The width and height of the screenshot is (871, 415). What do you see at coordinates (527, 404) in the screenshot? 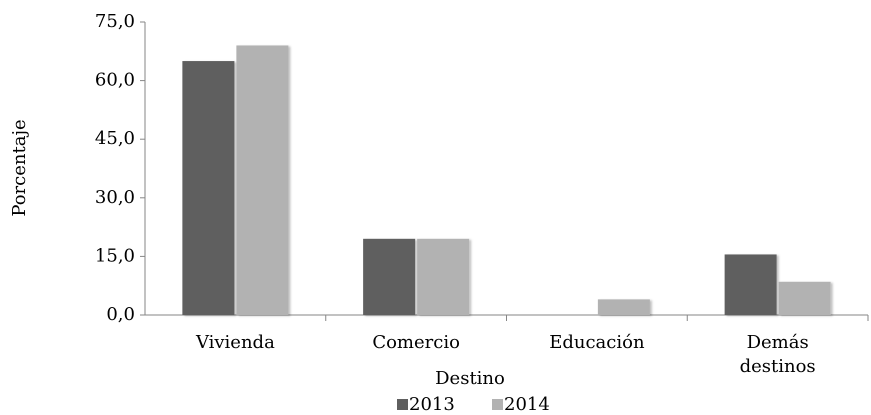
I see `legend-label: 2014` at bounding box center [527, 404].